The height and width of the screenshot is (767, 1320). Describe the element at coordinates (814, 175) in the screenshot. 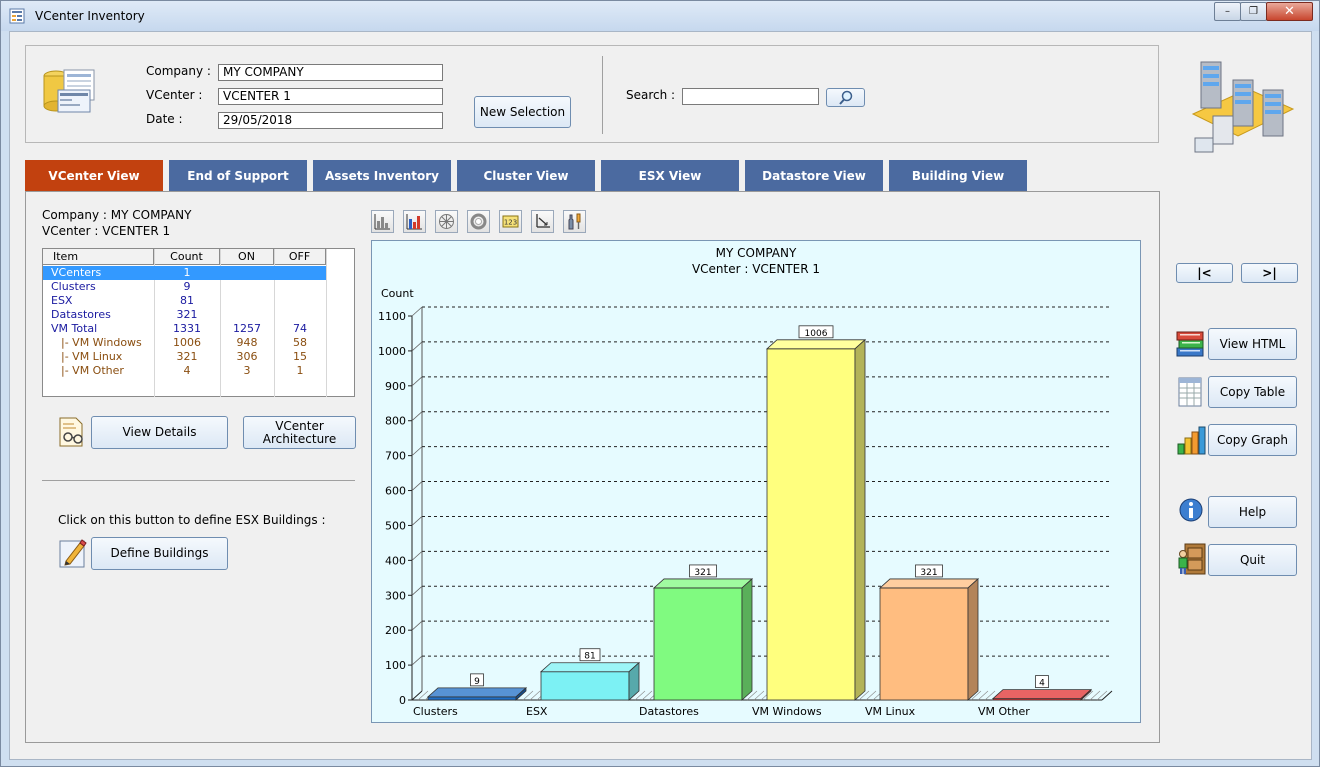

I see `tab-datastore-view: Datastore View` at that location.